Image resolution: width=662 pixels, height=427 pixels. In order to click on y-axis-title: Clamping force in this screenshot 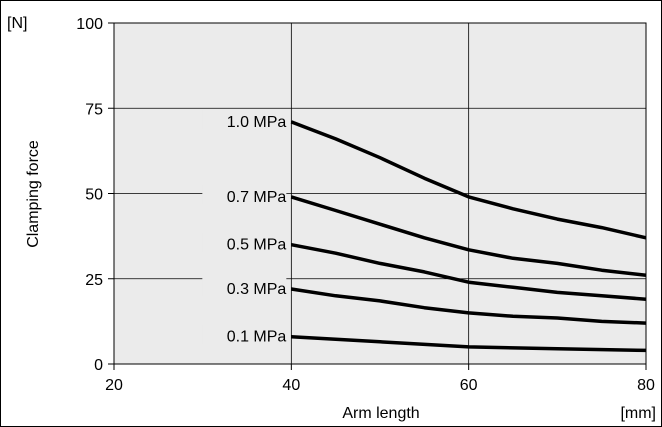, I will do `click(33, 194)`.